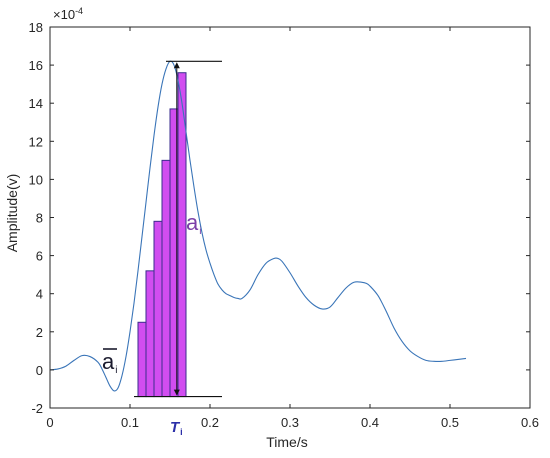  I want to click on reference-lines, so click(178, 229).